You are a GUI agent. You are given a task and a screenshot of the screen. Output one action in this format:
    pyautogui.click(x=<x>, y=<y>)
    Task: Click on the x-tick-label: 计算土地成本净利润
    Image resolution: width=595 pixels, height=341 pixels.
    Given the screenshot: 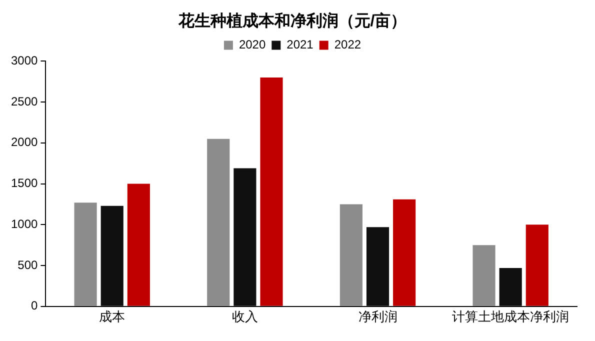 What is the action you would take?
    pyautogui.click(x=511, y=316)
    